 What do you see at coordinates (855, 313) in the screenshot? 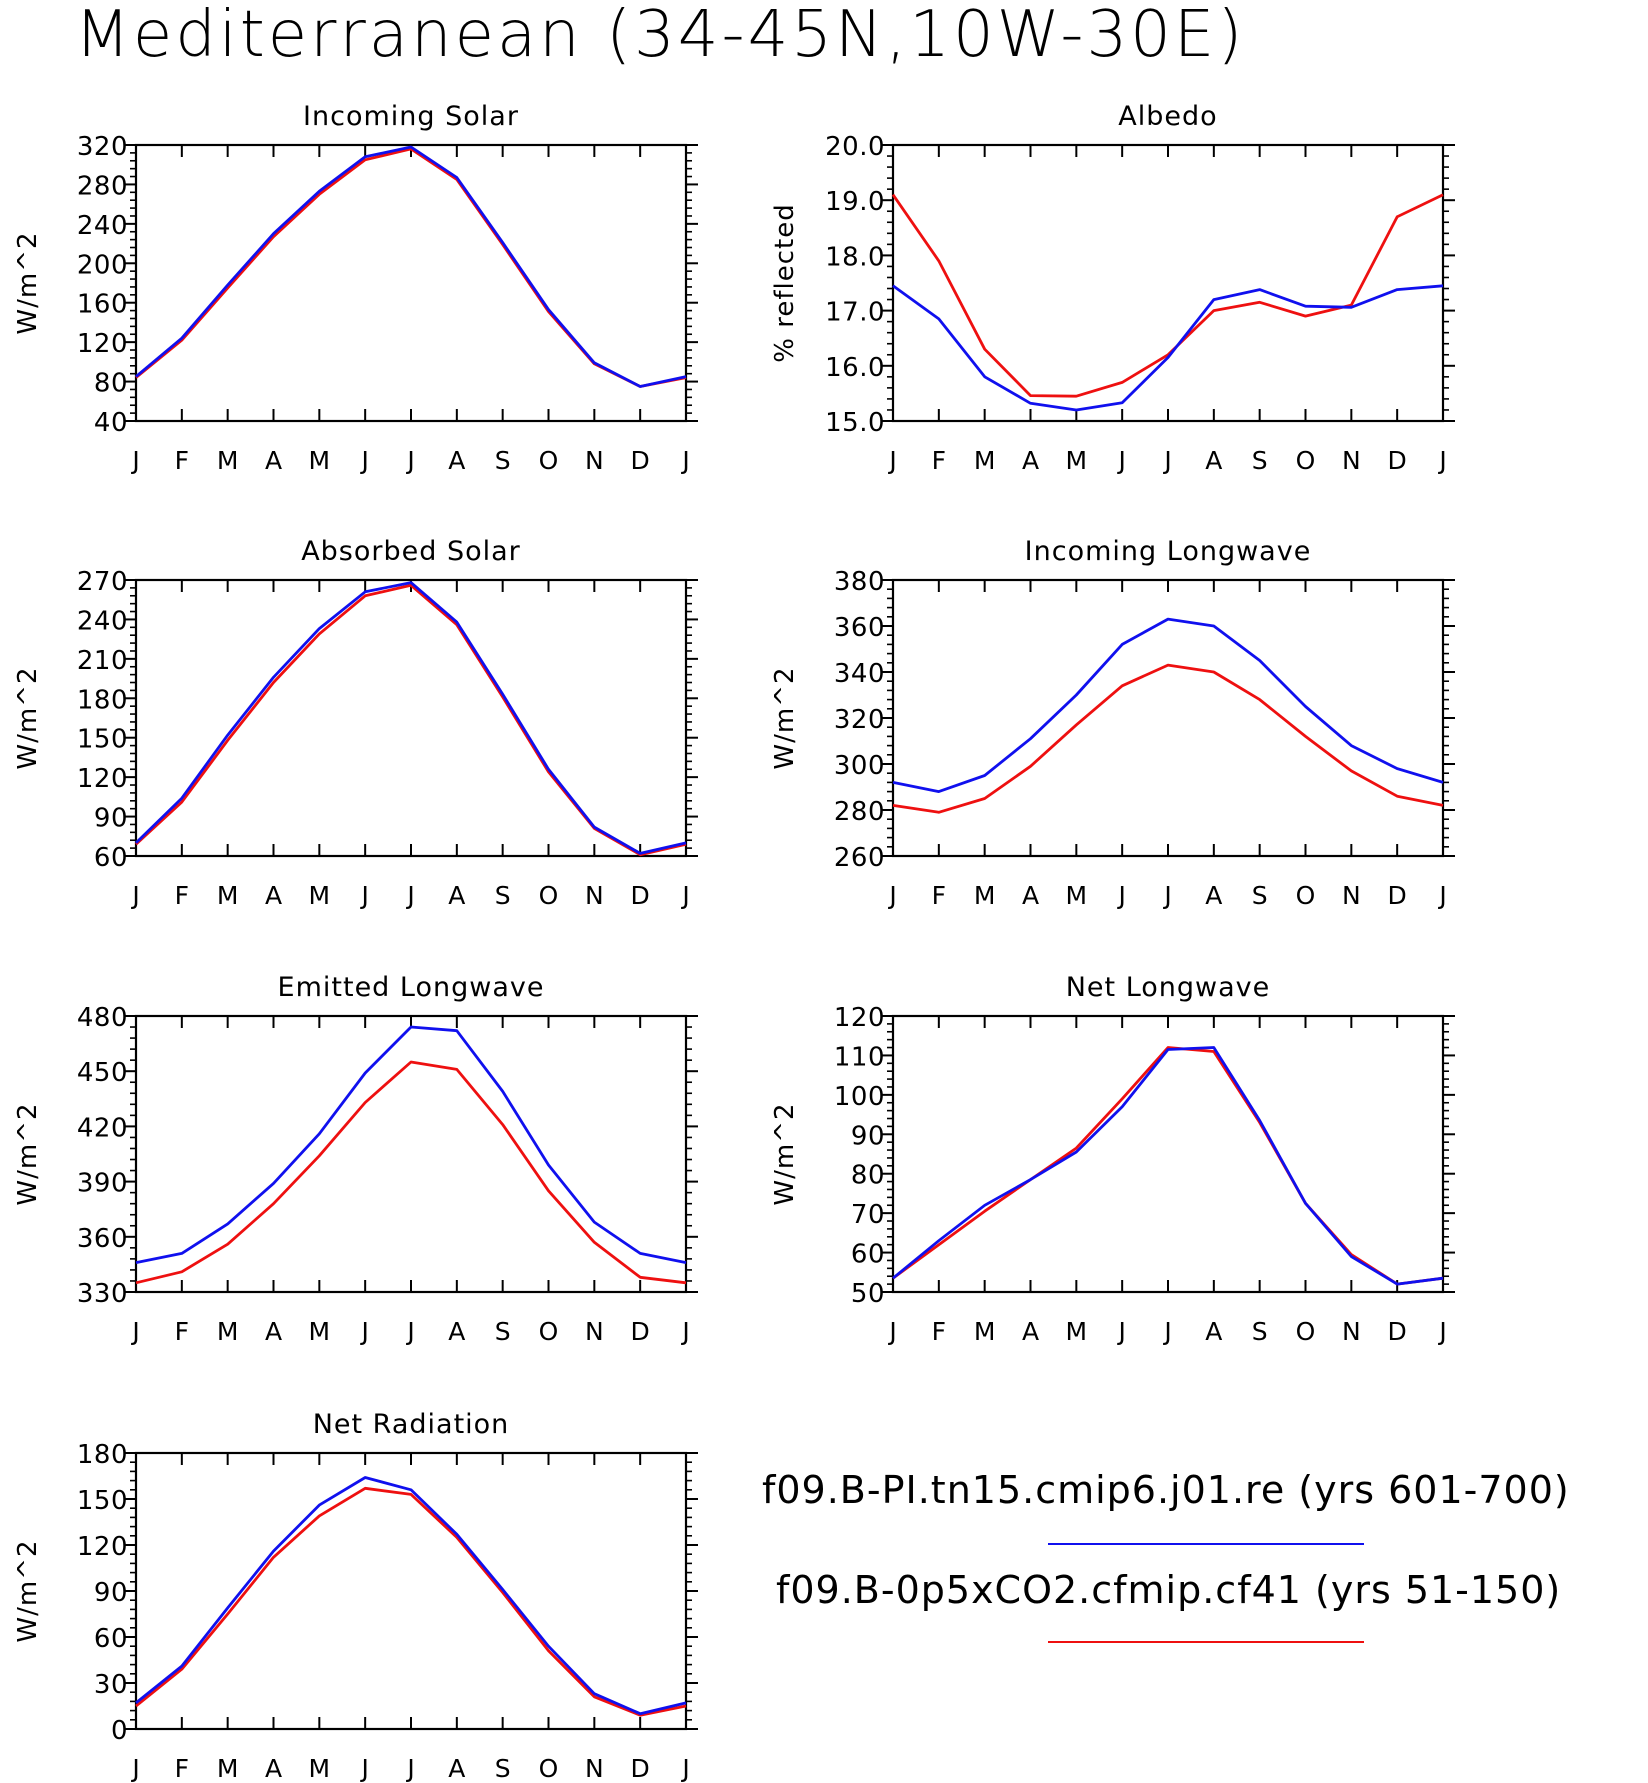
I see `y-tick-label: 17.0` at bounding box center [855, 313].